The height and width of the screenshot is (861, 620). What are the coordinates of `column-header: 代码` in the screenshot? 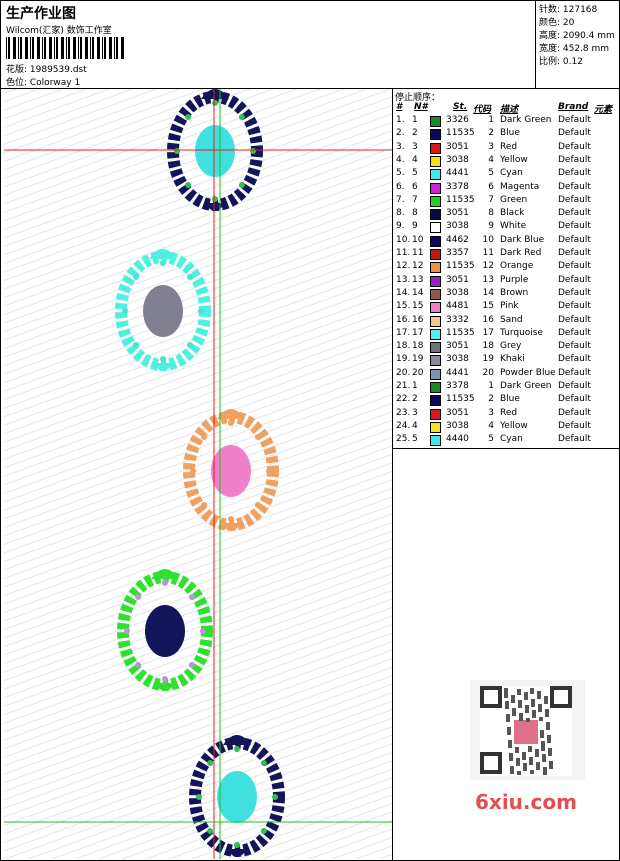 It's located at (482, 110).